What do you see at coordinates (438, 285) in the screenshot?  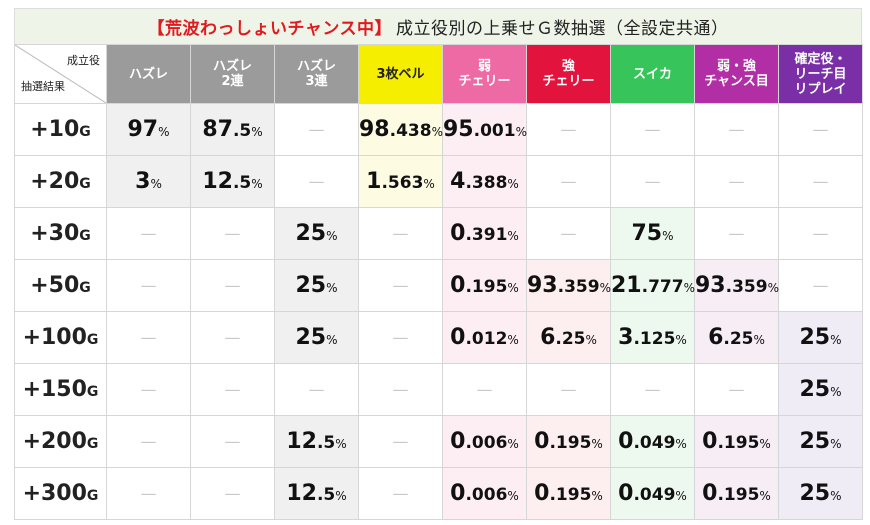 I see `table-row: +50G — —25% —0.195% 93.359% 21.777% 93.359% —` at bounding box center [438, 285].